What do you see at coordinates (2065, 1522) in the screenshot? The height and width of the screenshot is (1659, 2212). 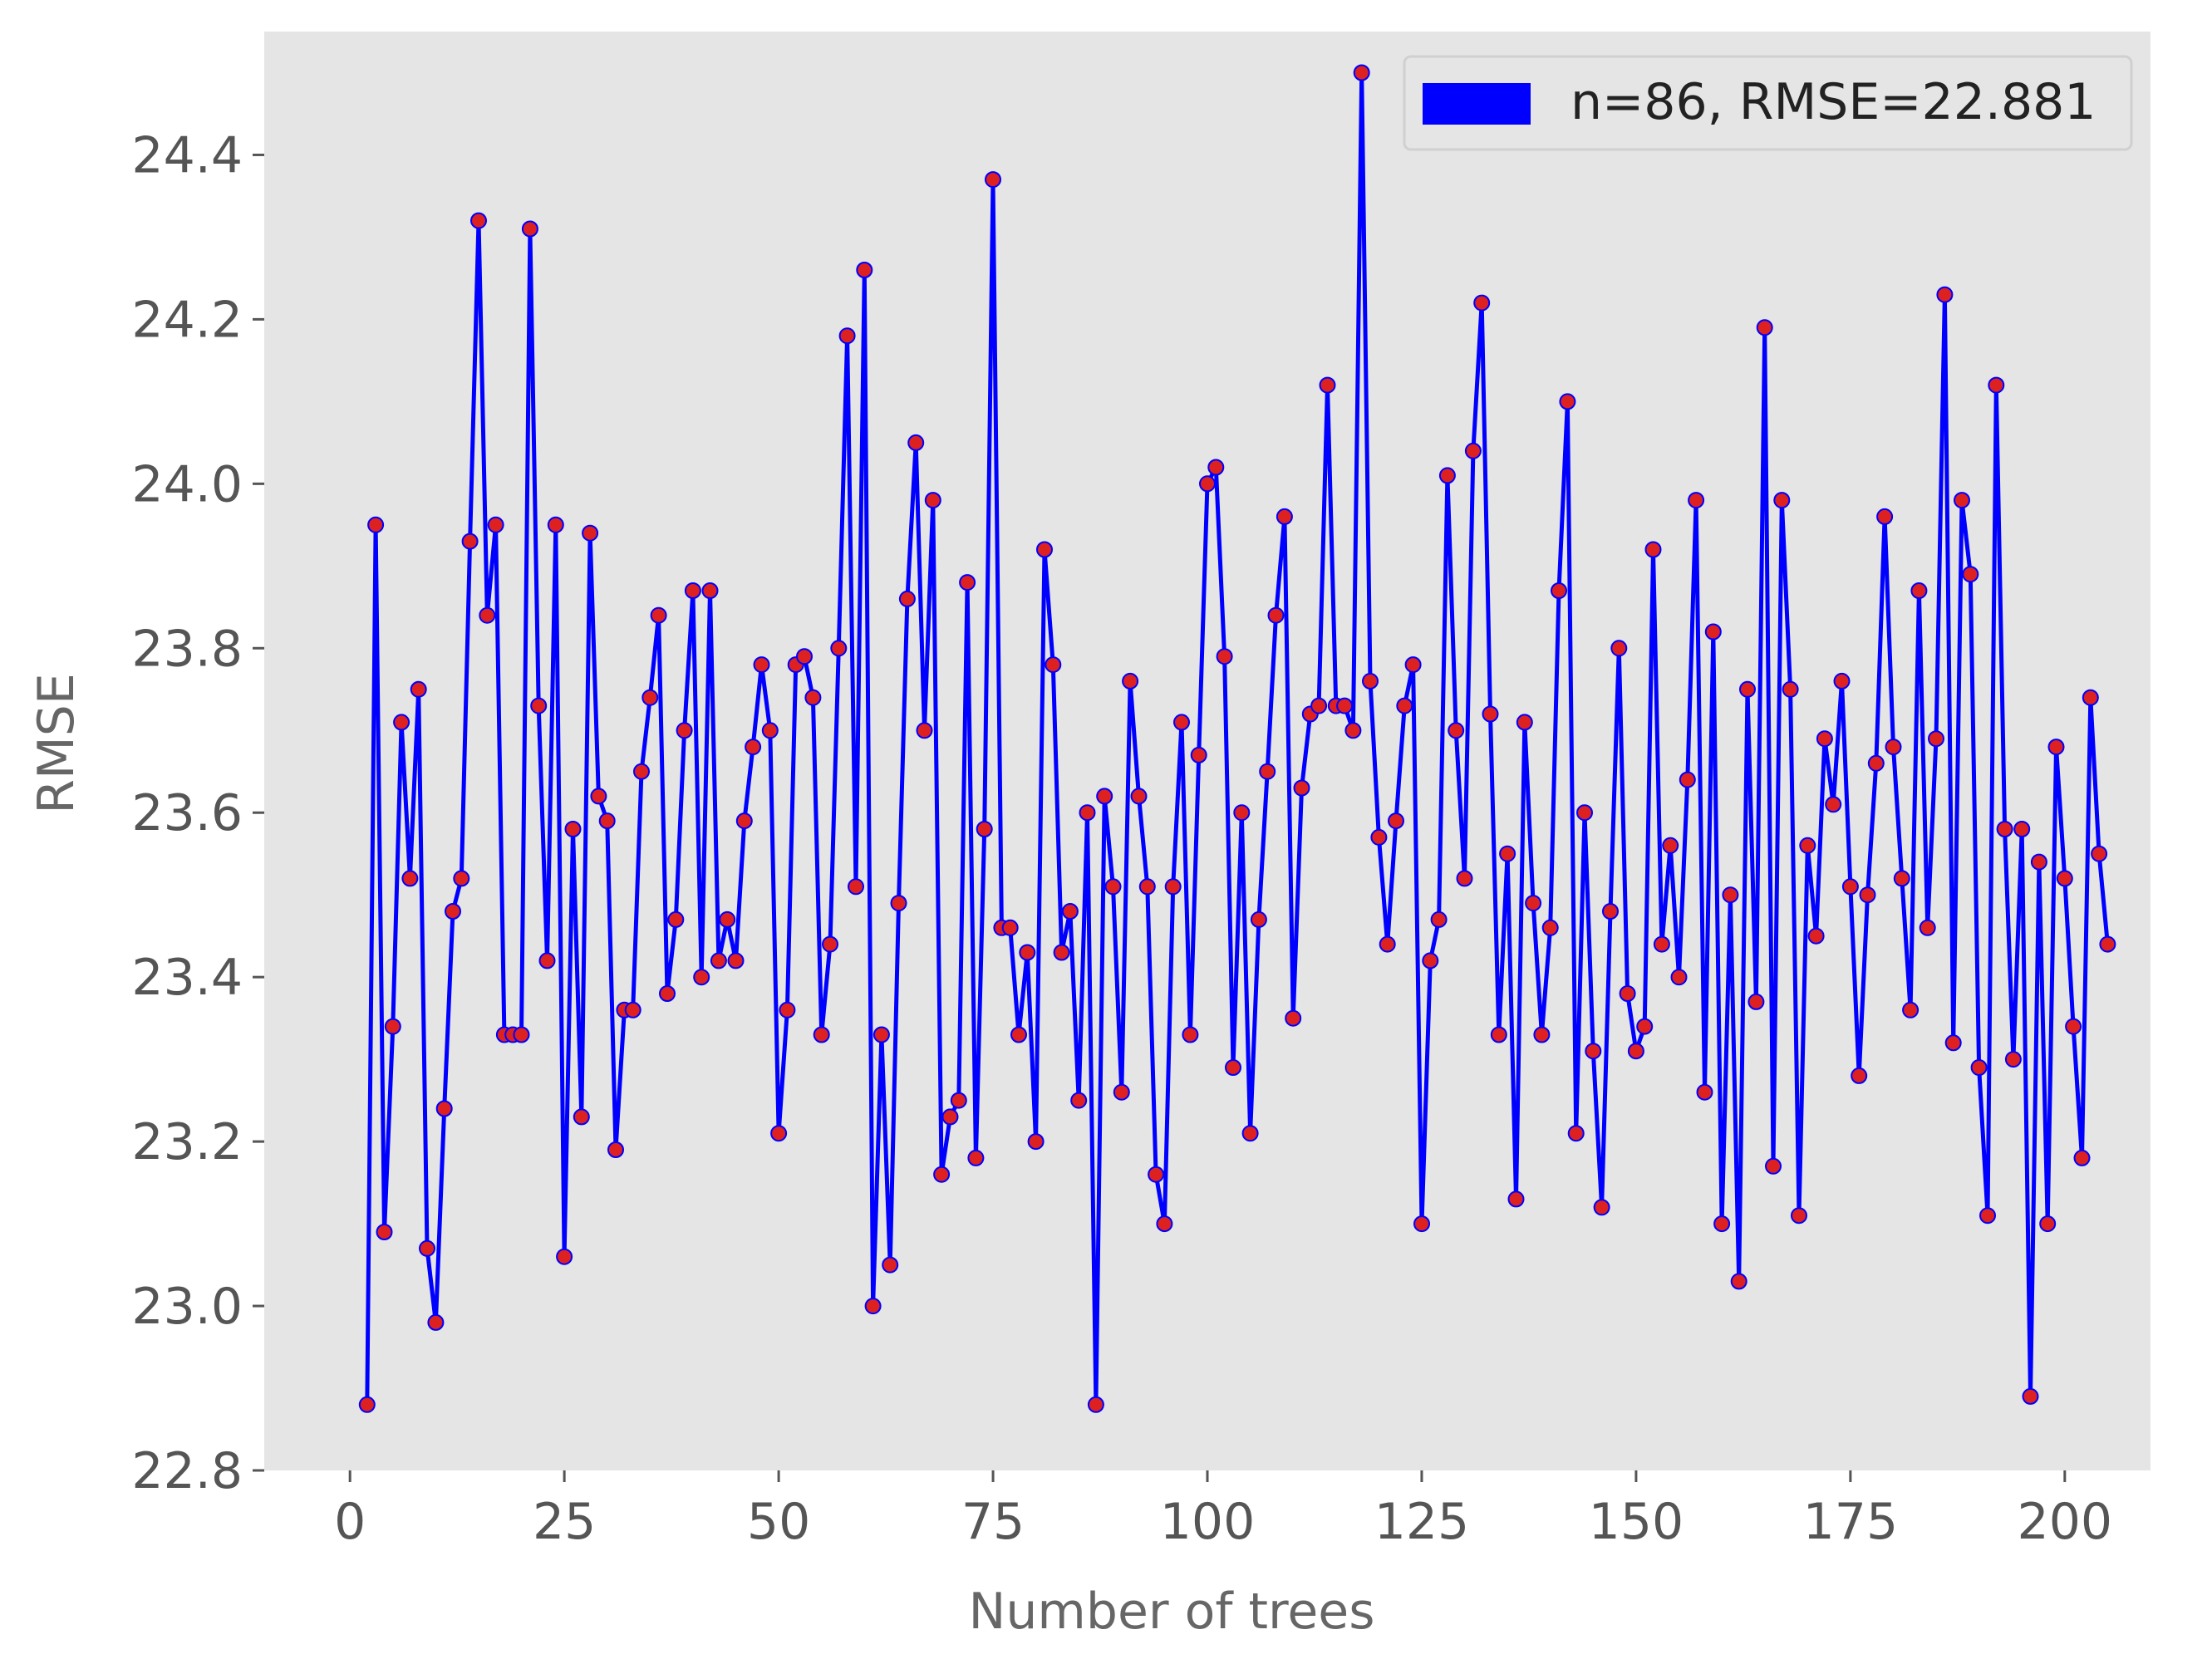 I see `x-tick-label: 200` at bounding box center [2065, 1522].